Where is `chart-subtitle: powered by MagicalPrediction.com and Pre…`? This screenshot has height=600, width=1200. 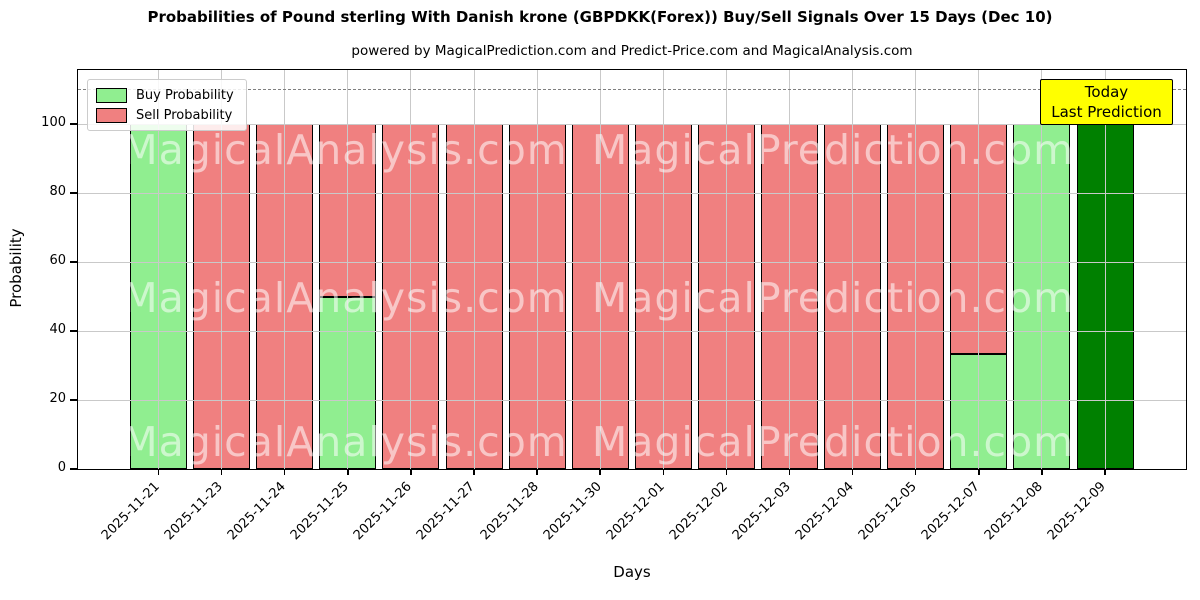
chart-subtitle: powered by MagicalPrediction.com and Pre… is located at coordinates (632, 51).